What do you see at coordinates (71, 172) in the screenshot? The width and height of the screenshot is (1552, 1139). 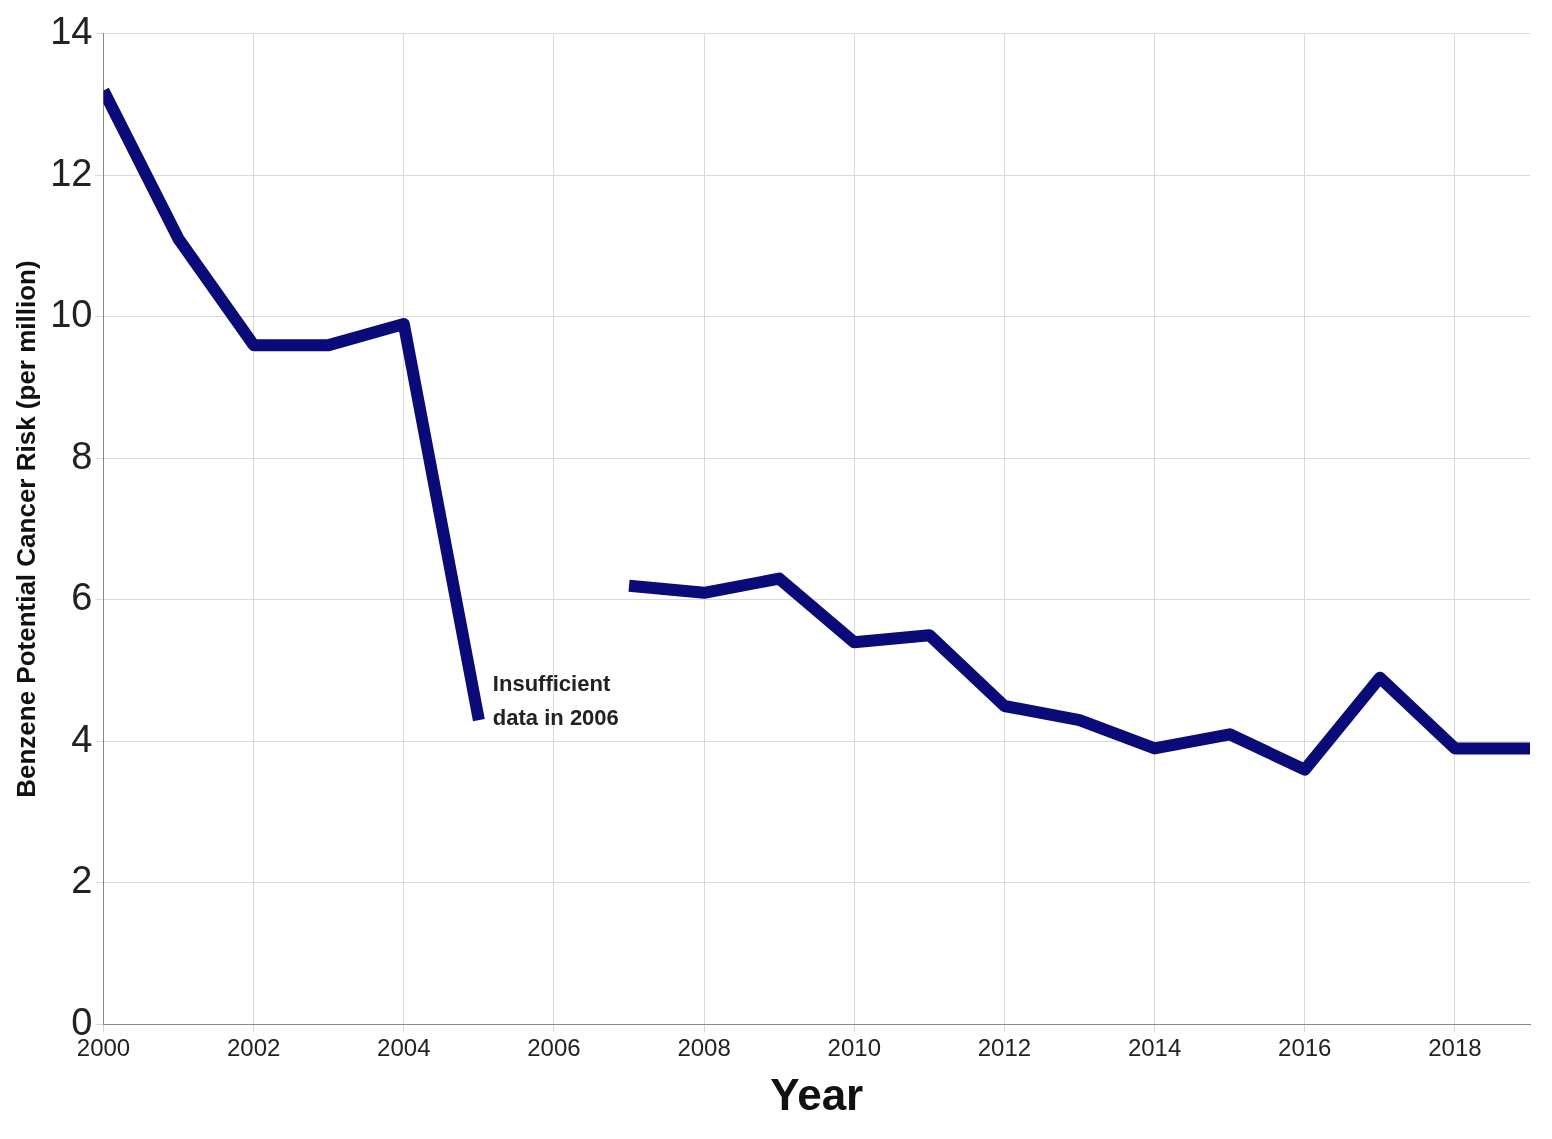 I see `y-tick-label: 12` at bounding box center [71, 172].